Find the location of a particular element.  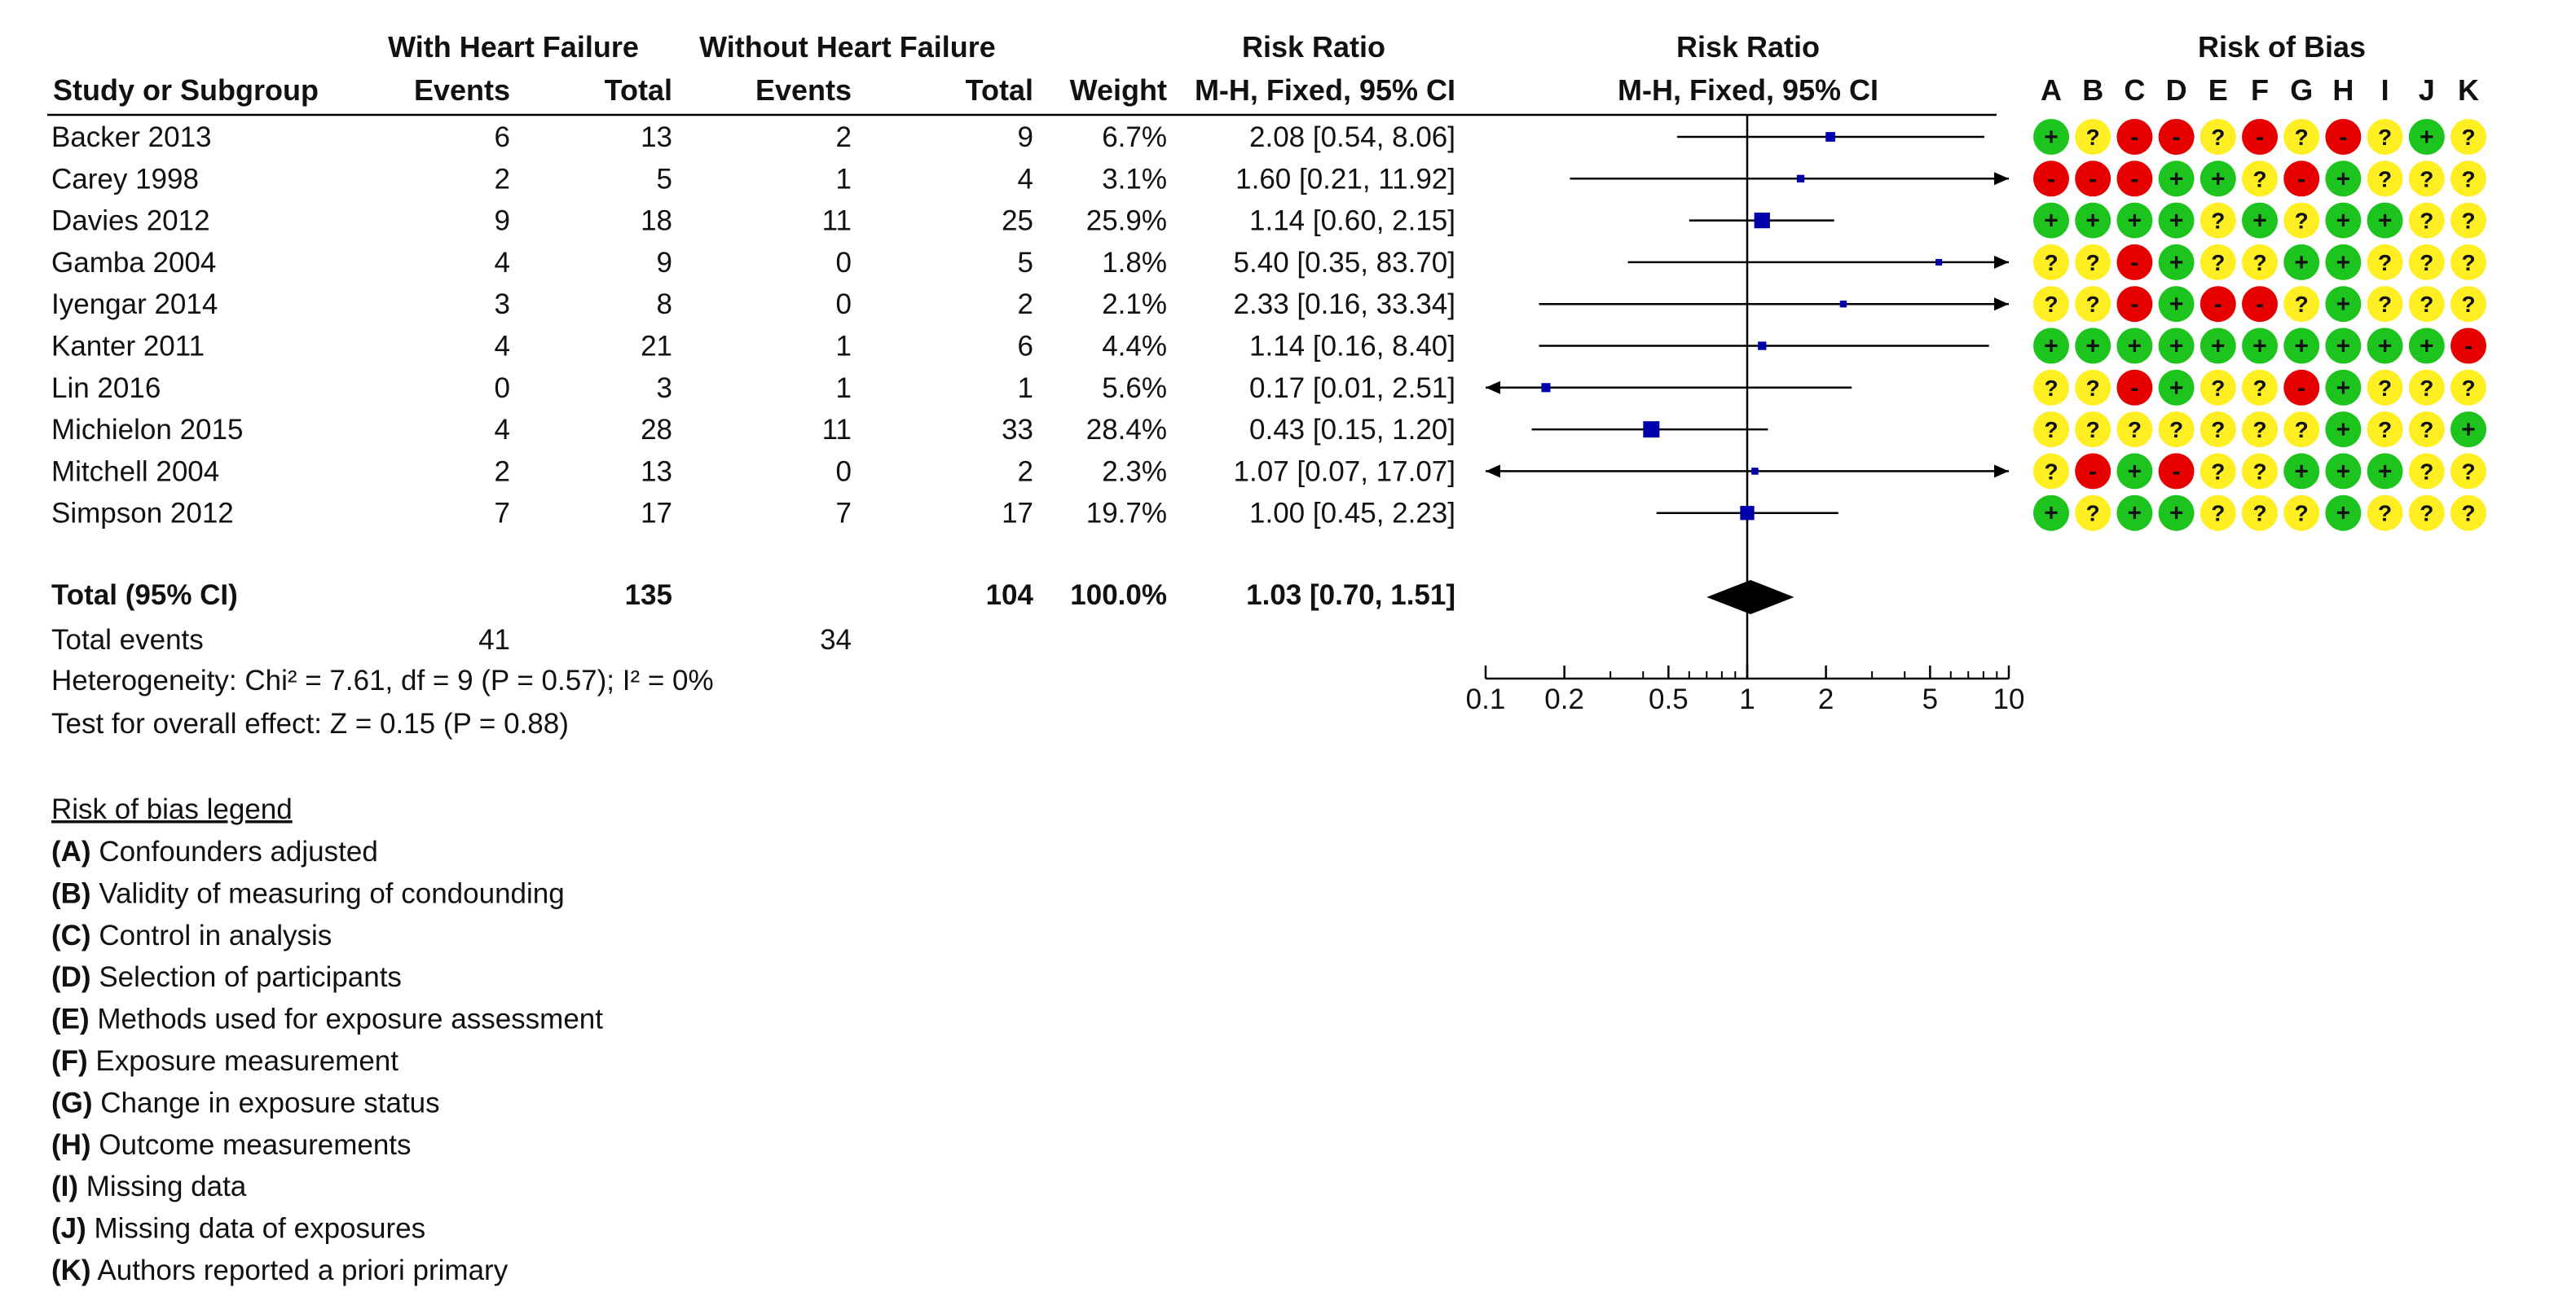

legend-item: (G) Change in exposure status is located at coordinates (246, 1102).